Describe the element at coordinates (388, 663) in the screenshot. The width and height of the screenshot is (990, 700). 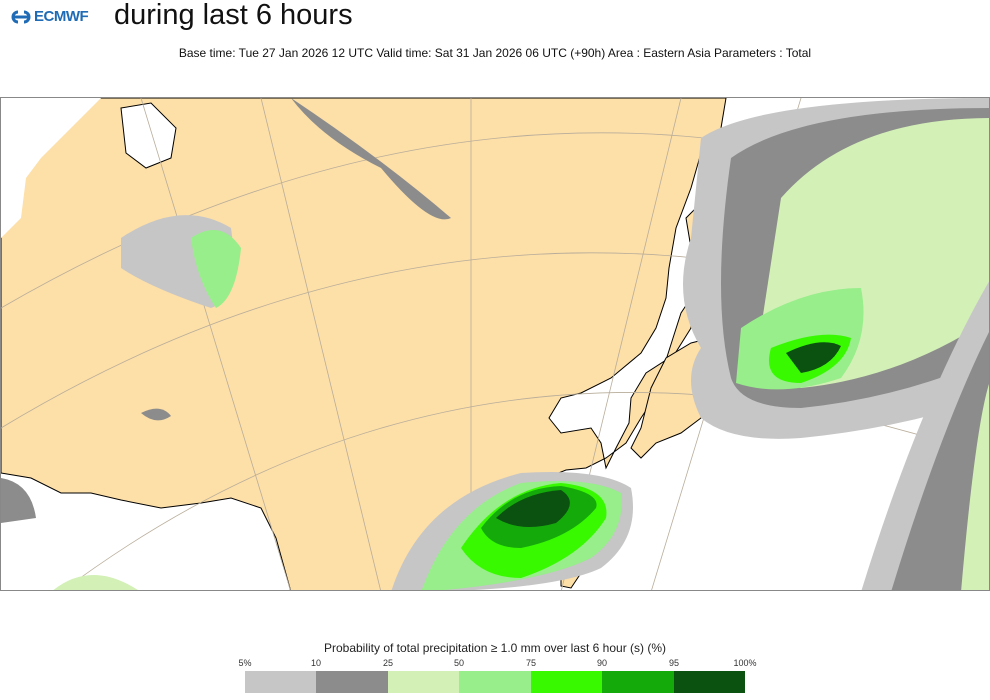
I see `legend-tick: 25` at that location.